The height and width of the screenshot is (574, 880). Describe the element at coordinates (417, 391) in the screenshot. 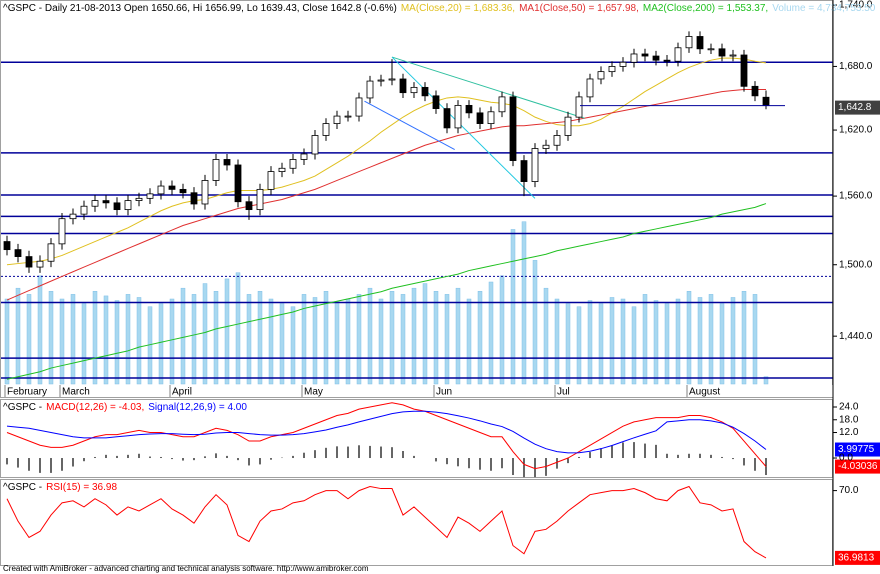

I see `date-axis-band` at that location.